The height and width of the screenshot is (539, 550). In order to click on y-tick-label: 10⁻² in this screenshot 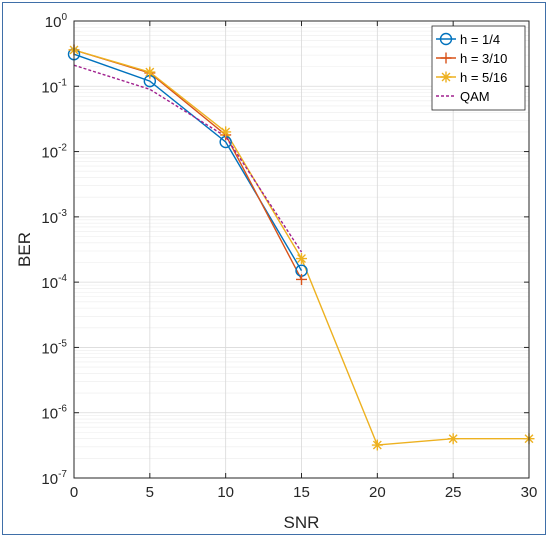, I will do `click(54, 152)`.